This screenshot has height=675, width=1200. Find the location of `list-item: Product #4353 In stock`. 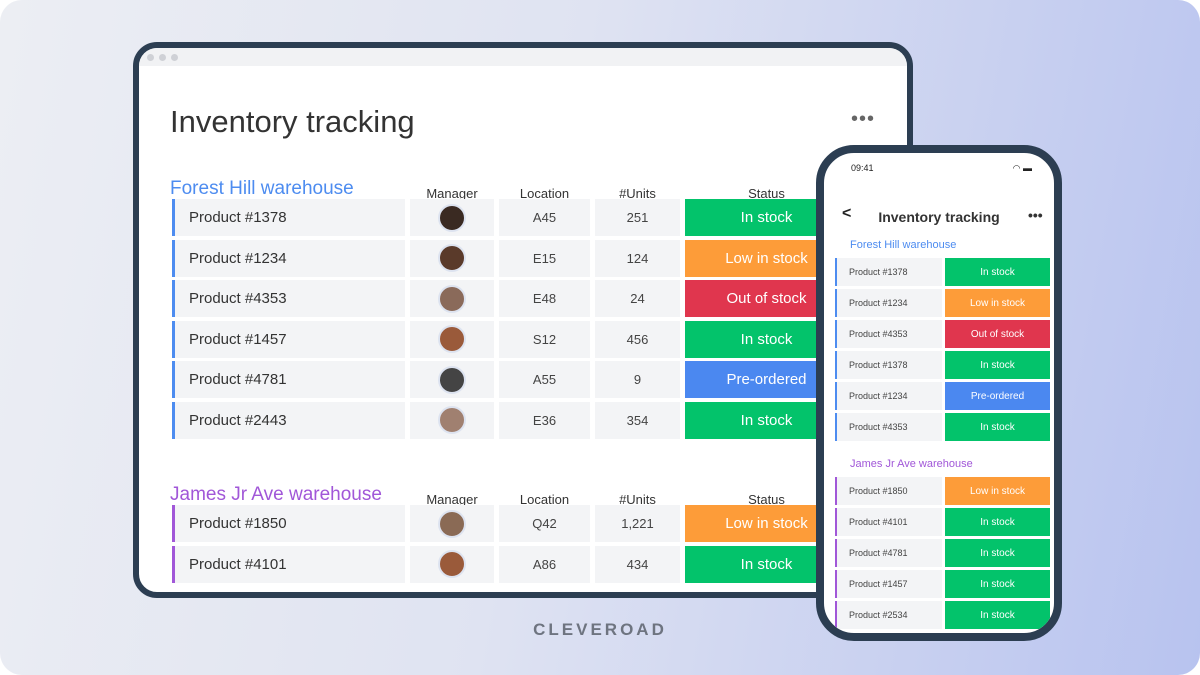

list-item: Product #4353 In stock is located at coordinates (942, 427).